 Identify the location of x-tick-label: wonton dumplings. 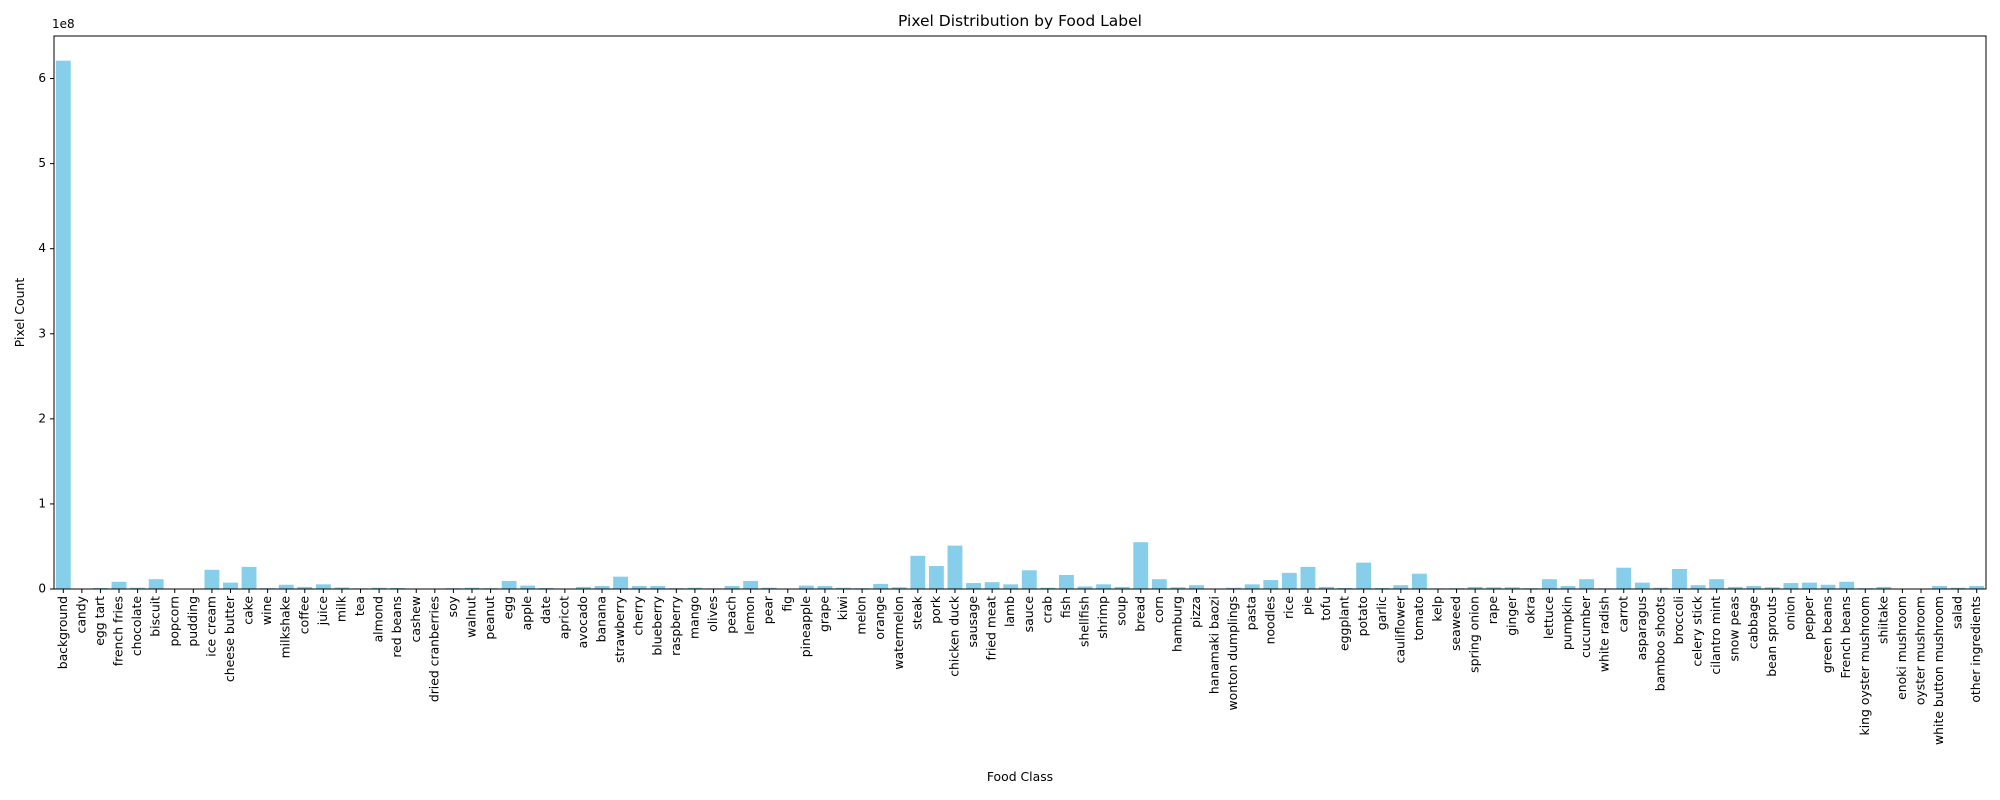
(1232, 653).